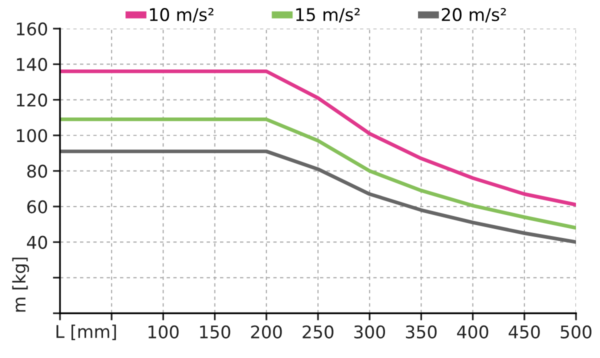  I want to click on x-tick-label: 350, so click(421, 331).